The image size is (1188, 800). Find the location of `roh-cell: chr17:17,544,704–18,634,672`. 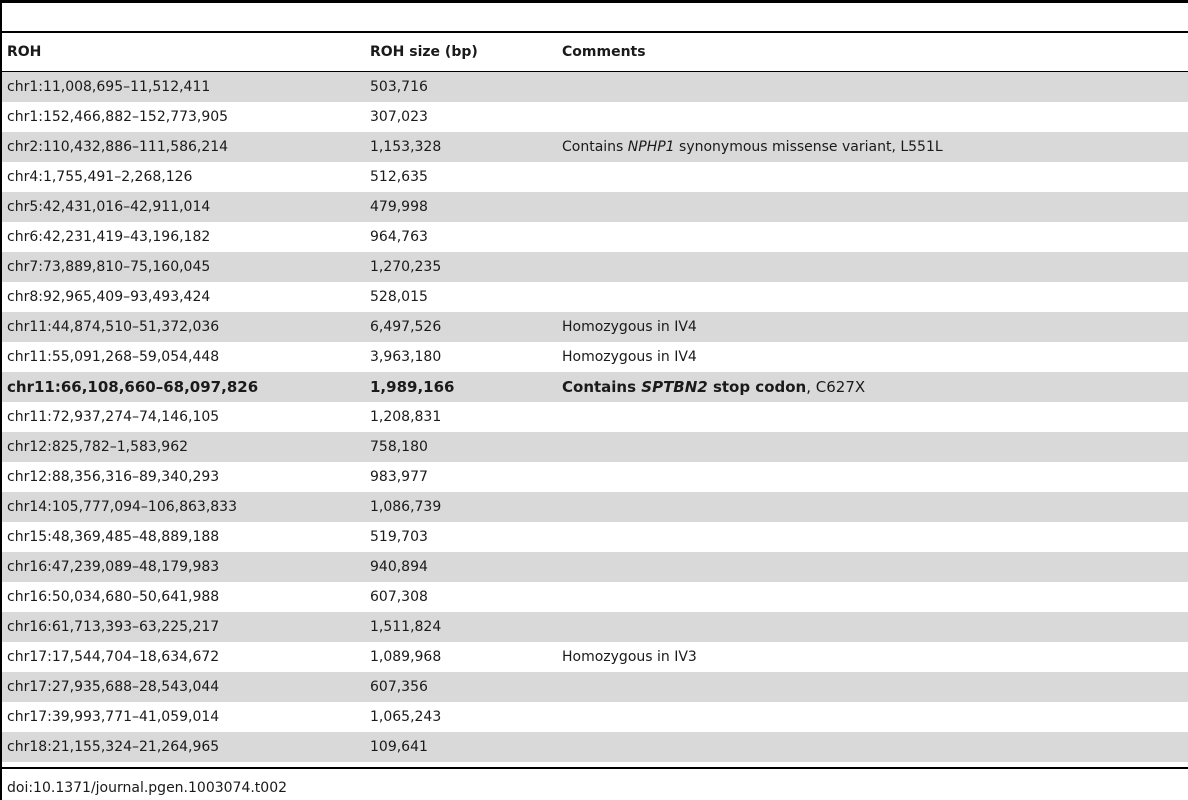

roh-cell: chr17:17,544,704–18,634,672 is located at coordinates (183, 657).